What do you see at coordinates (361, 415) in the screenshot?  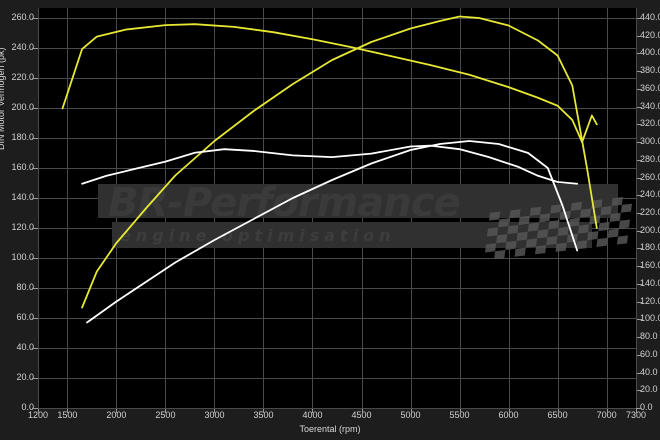 I see `x-tick-label: 4500` at bounding box center [361, 415].